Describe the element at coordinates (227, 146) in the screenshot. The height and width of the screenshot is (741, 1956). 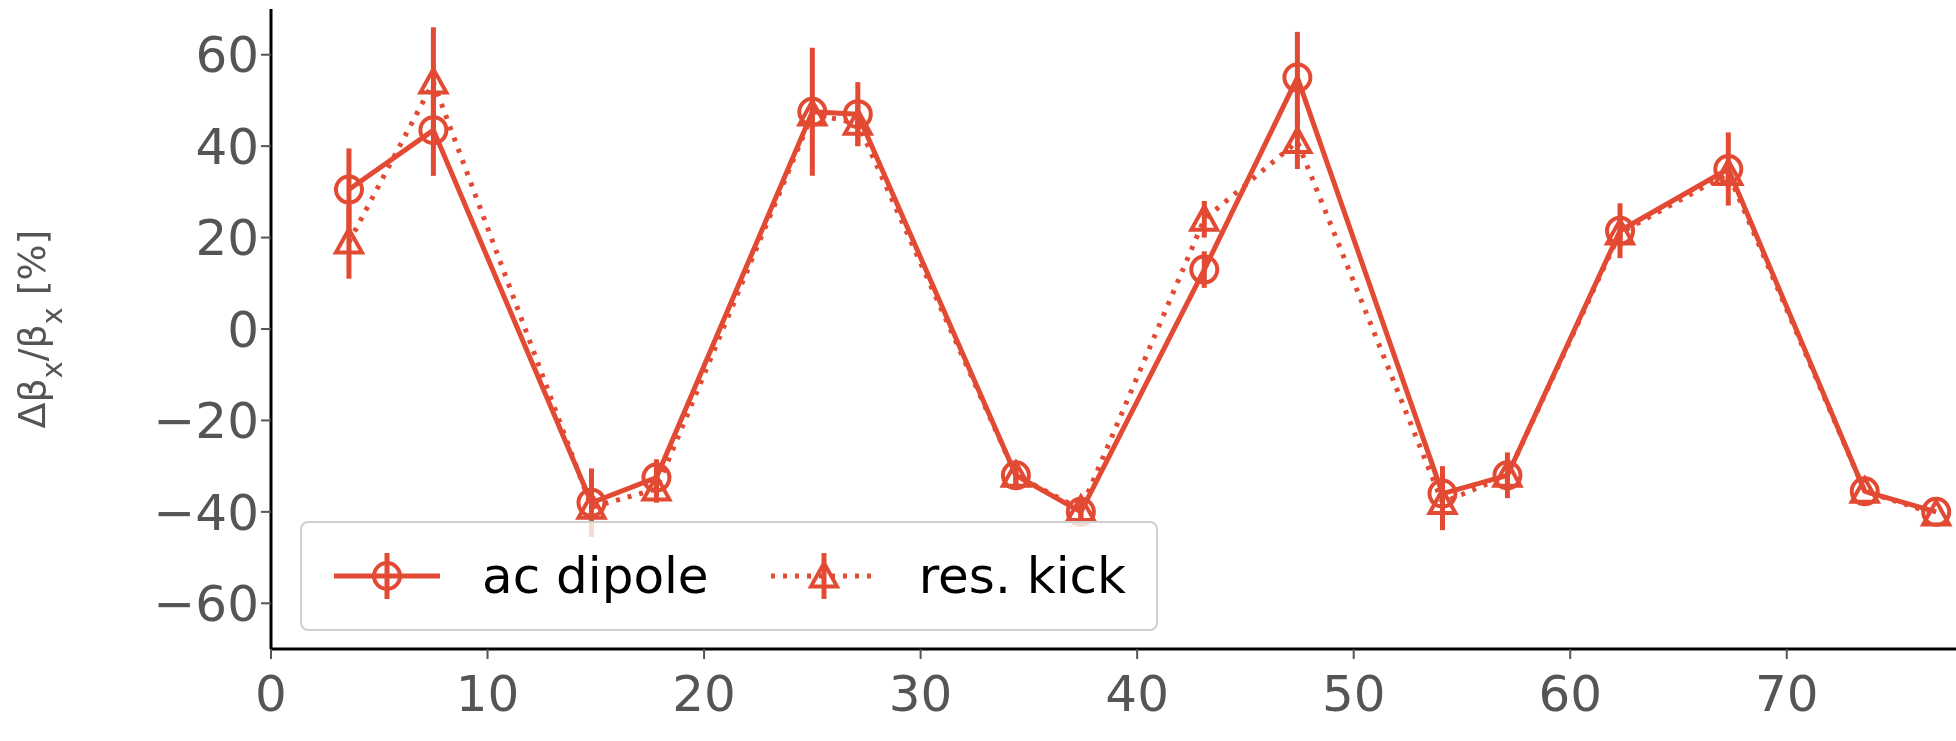
I see `y-tick-label: 40` at that location.